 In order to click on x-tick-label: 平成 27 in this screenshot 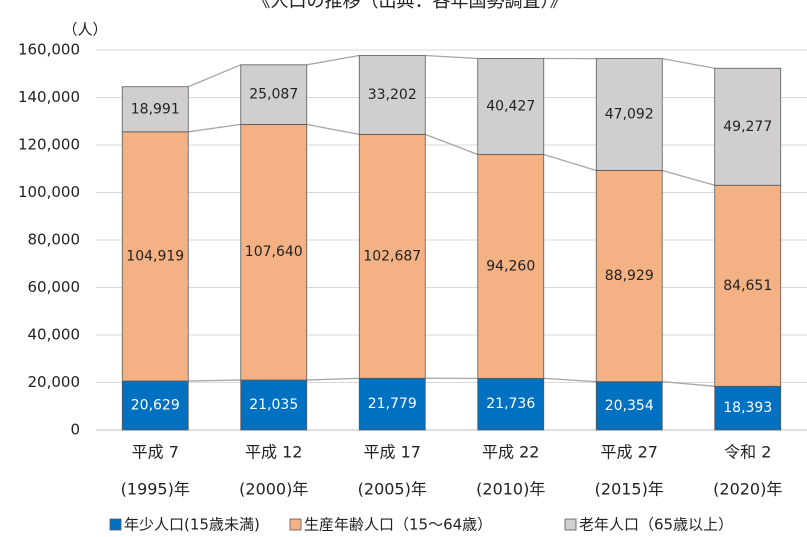, I will do `click(629, 452)`.